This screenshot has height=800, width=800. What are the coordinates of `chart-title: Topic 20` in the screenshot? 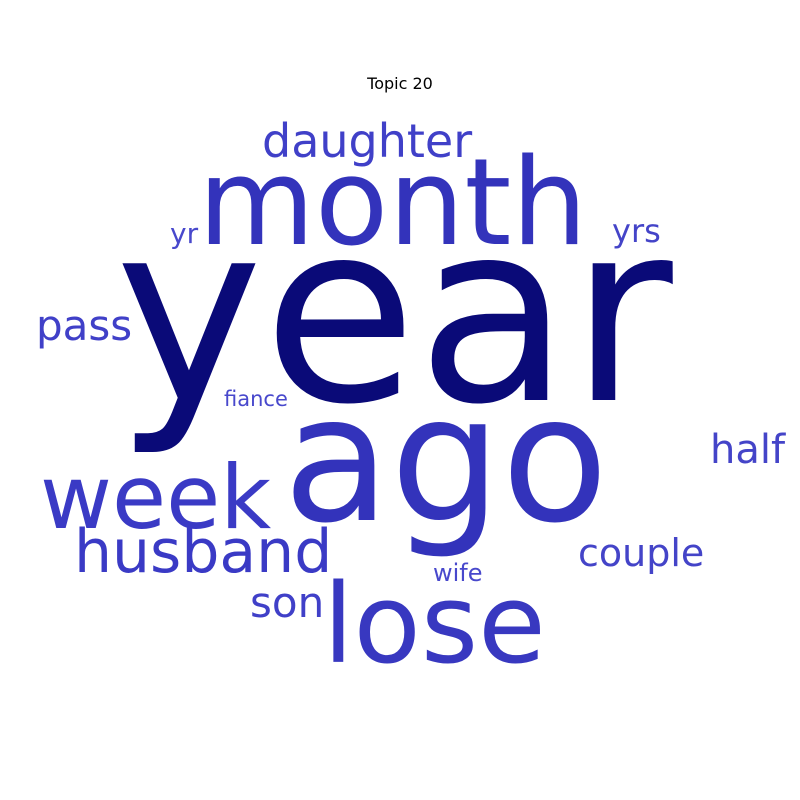 It's located at (400, 83).